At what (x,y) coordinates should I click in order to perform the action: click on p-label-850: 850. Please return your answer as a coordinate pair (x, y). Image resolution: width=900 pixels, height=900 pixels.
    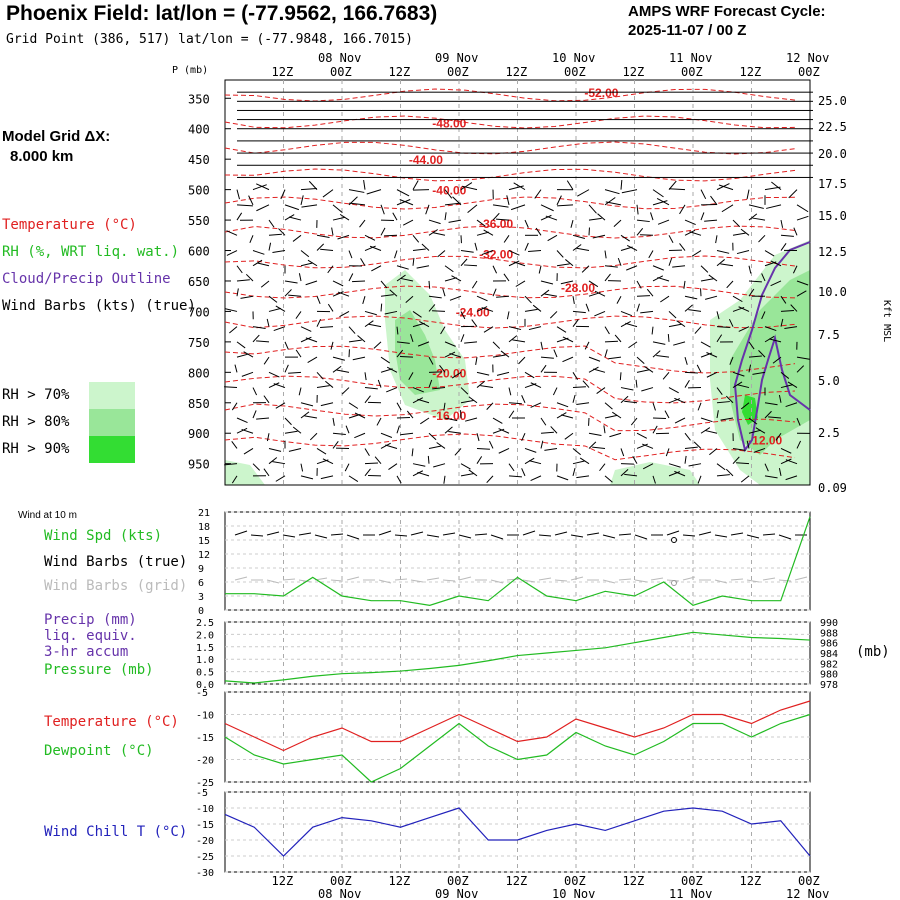
    Looking at the image, I should click on (199, 404).